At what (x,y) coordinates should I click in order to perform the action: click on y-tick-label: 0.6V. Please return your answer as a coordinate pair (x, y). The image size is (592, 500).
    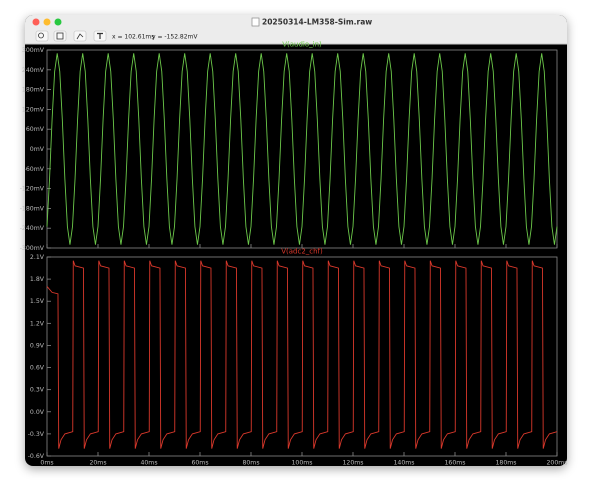
    Looking at the image, I should click on (37, 368).